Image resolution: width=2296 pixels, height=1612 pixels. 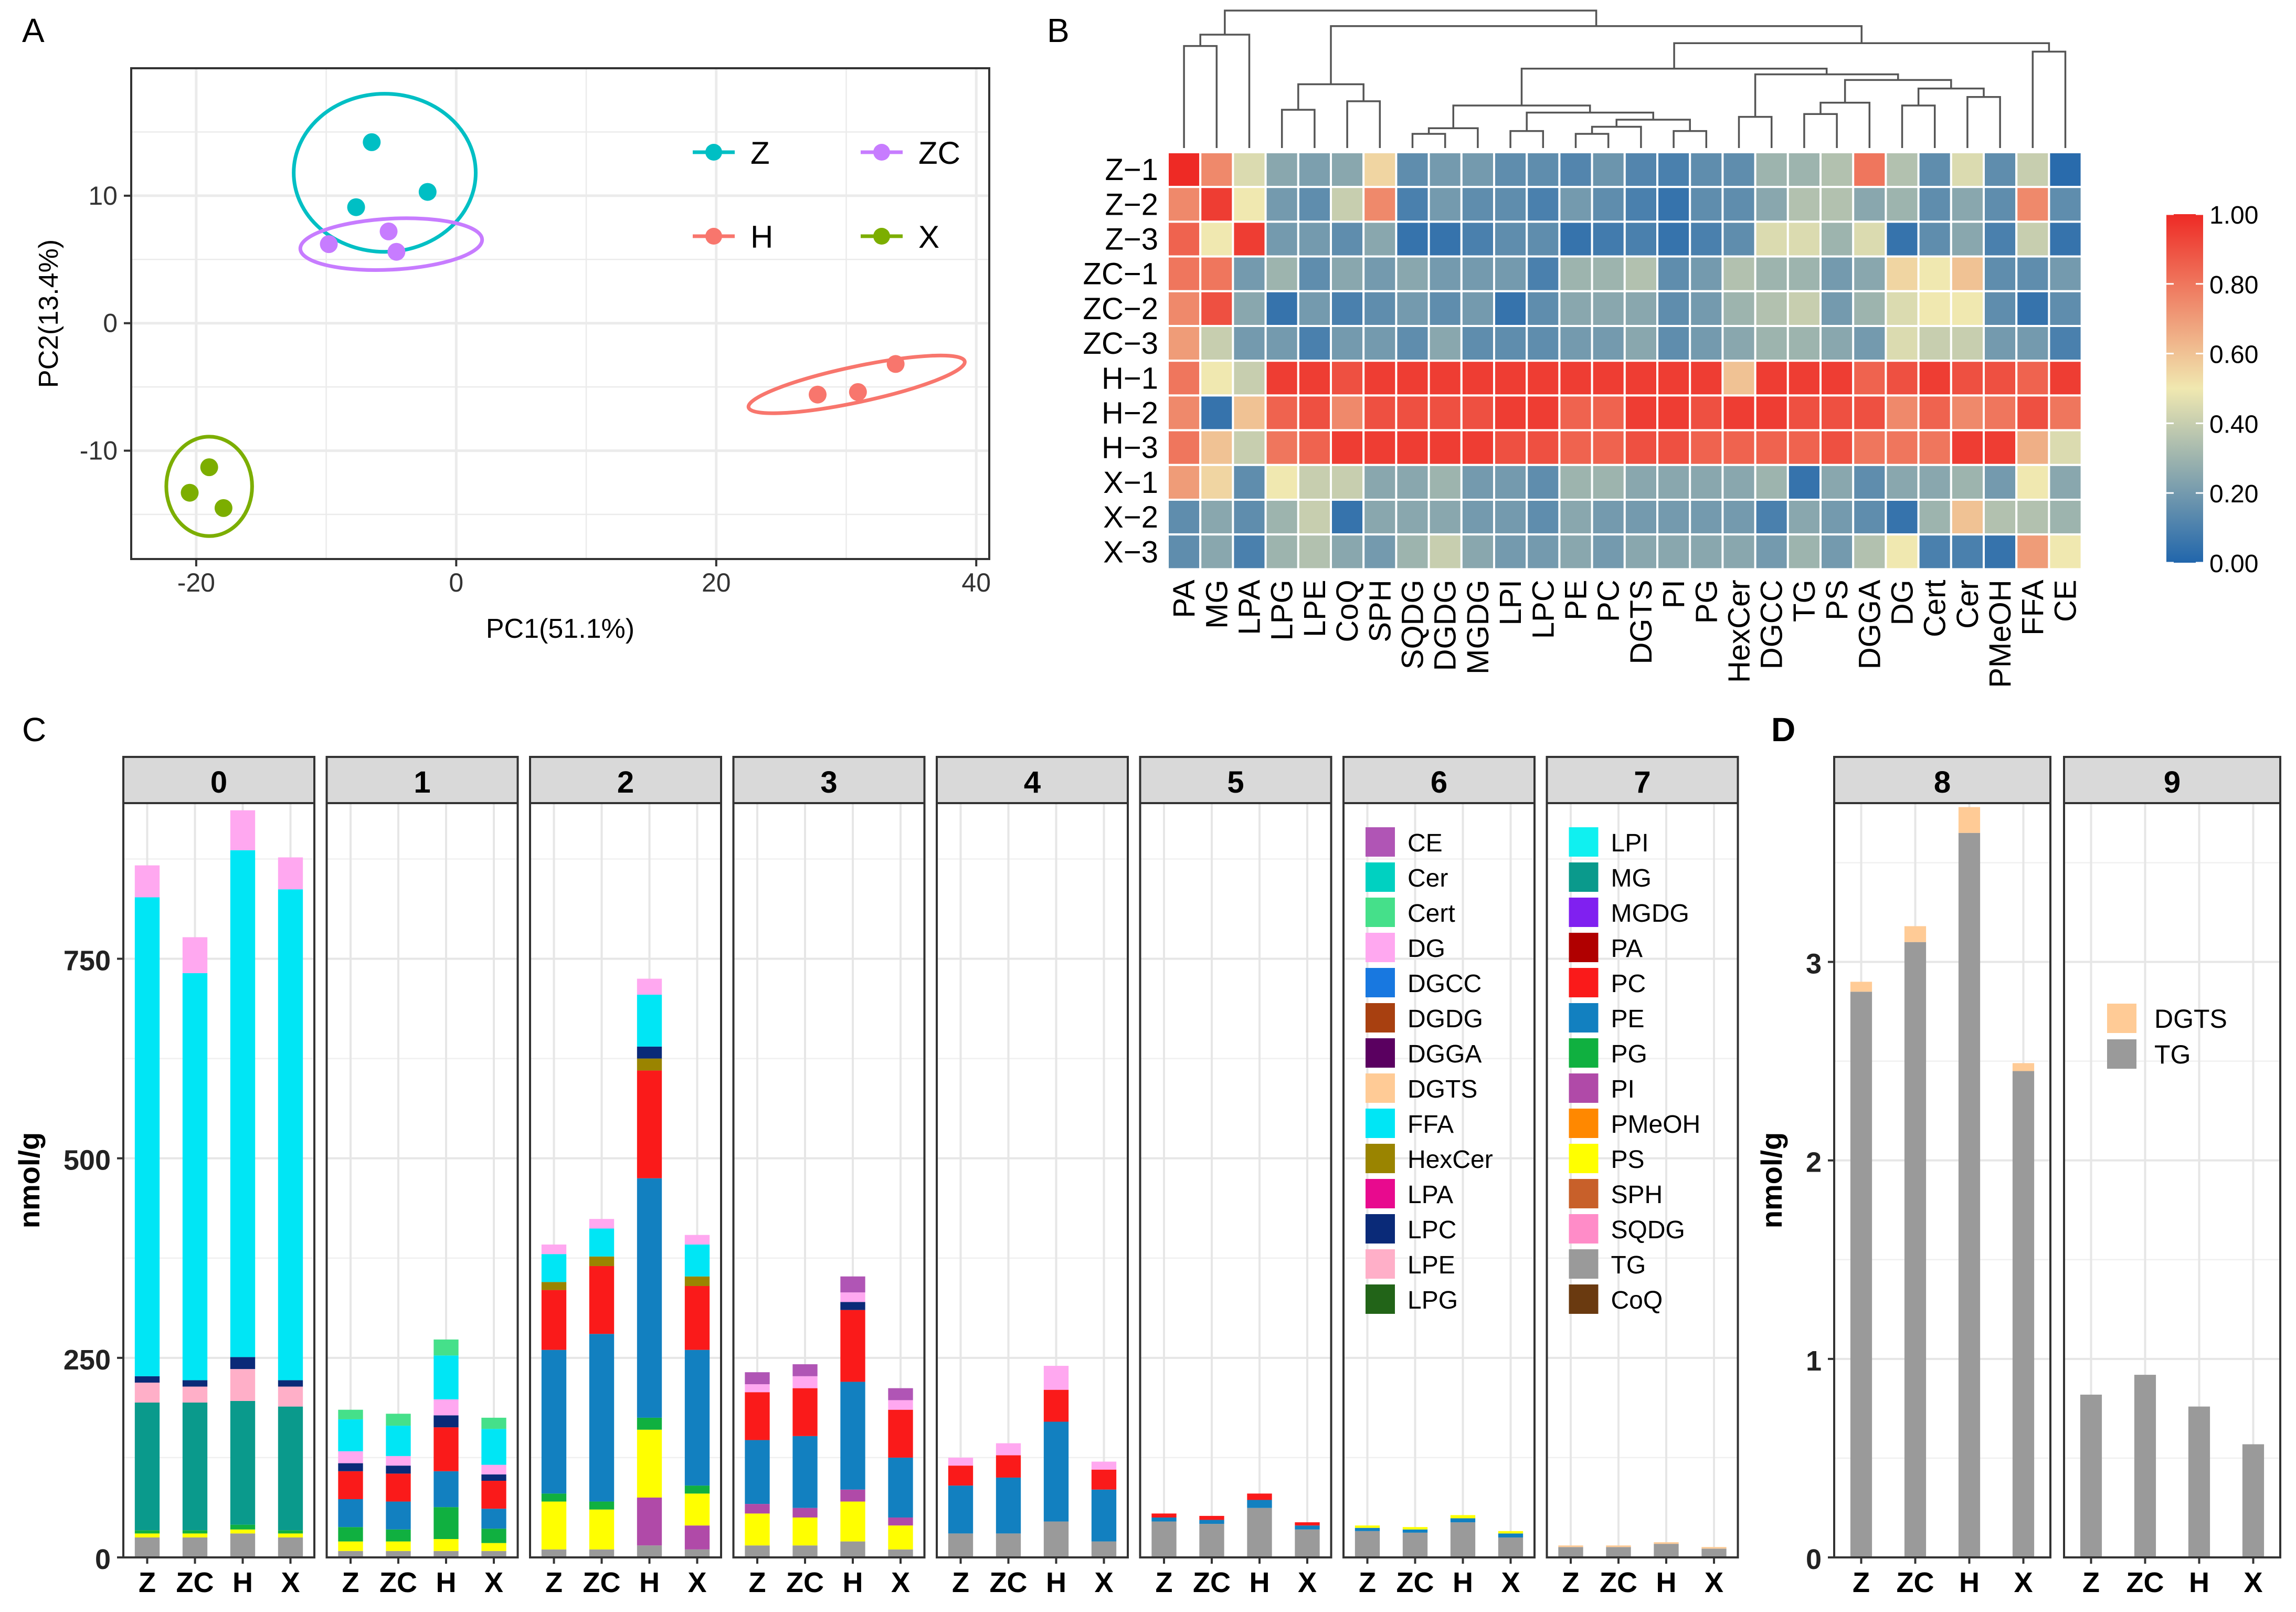 What do you see at coordinates (1415, 1582) in the screenshot?
I see `x-tick-label: ZC` at bounding box center [1415, 1582].